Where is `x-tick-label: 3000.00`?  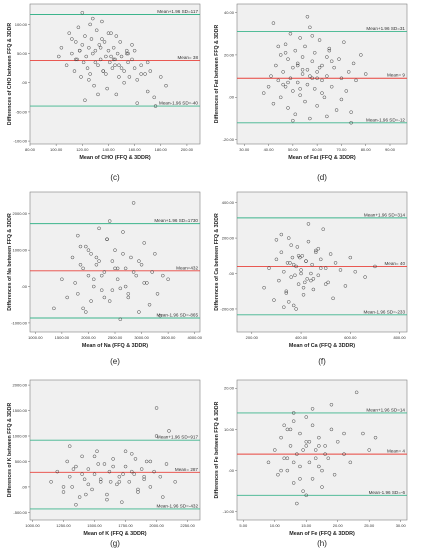
x-tick-label: 3000.00 is located at coordinates (141, 337).